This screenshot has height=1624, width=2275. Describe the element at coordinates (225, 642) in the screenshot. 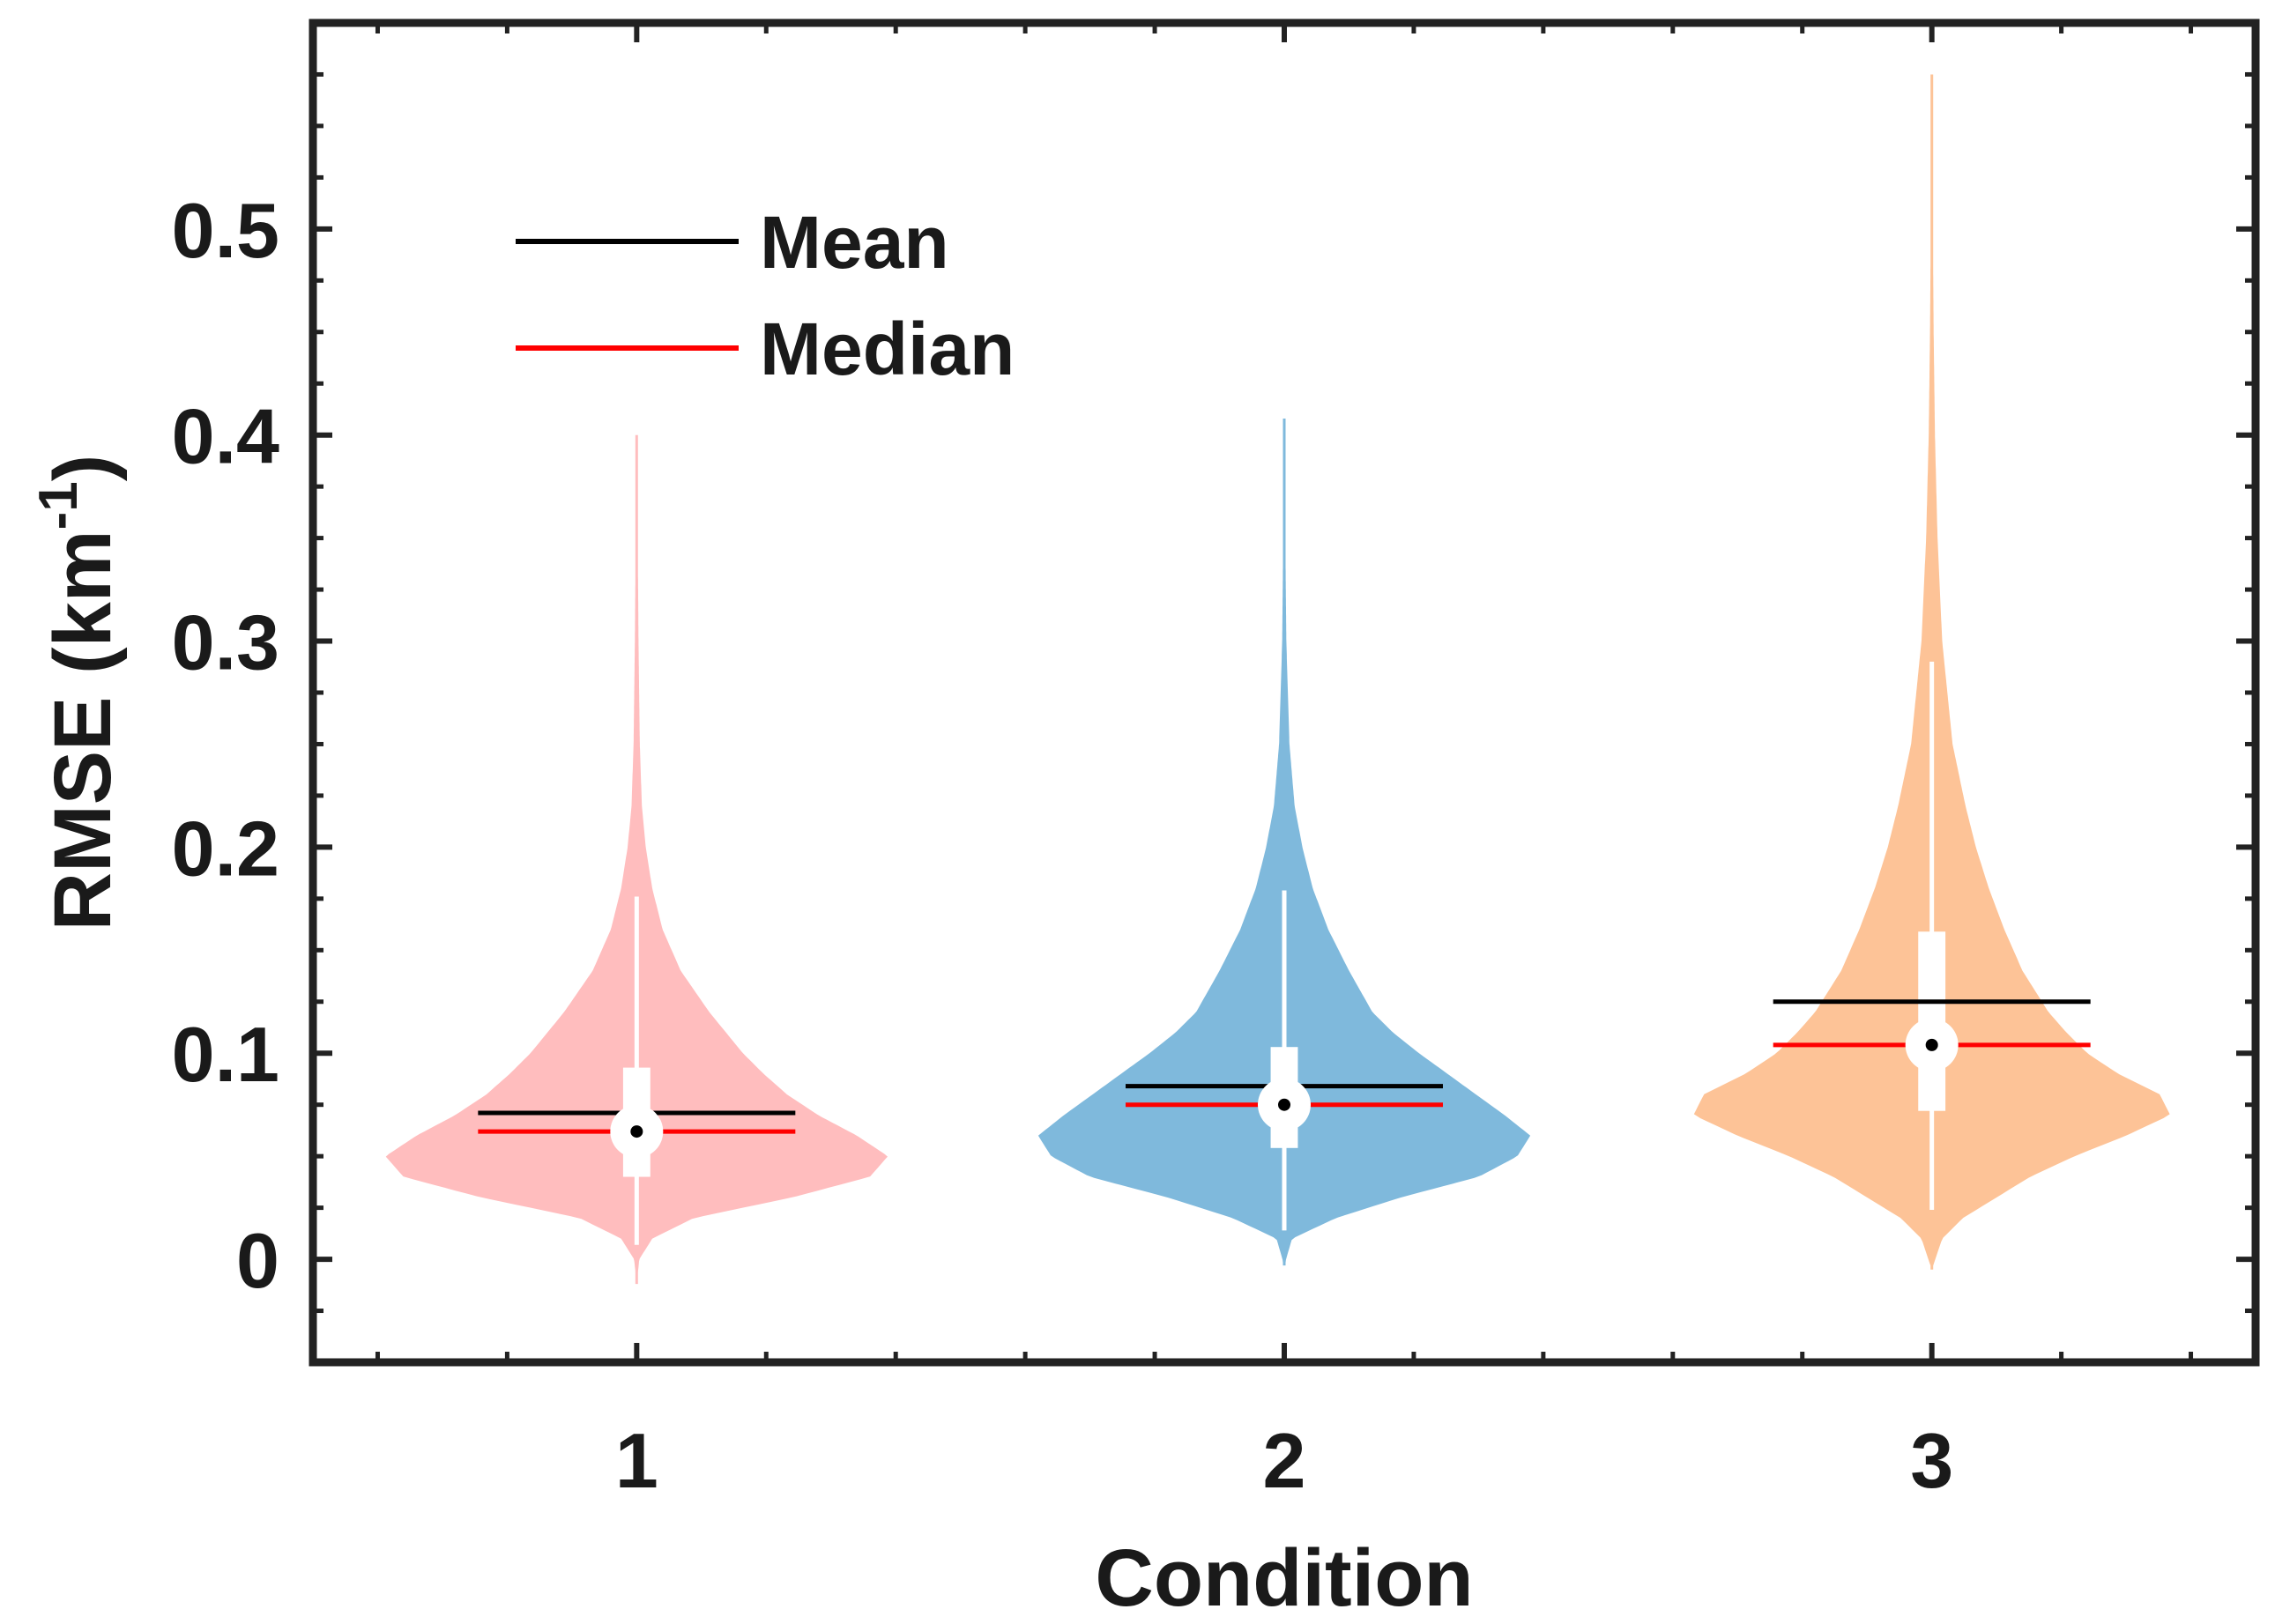

I see `ytick-label-3: 0.3` at that location.